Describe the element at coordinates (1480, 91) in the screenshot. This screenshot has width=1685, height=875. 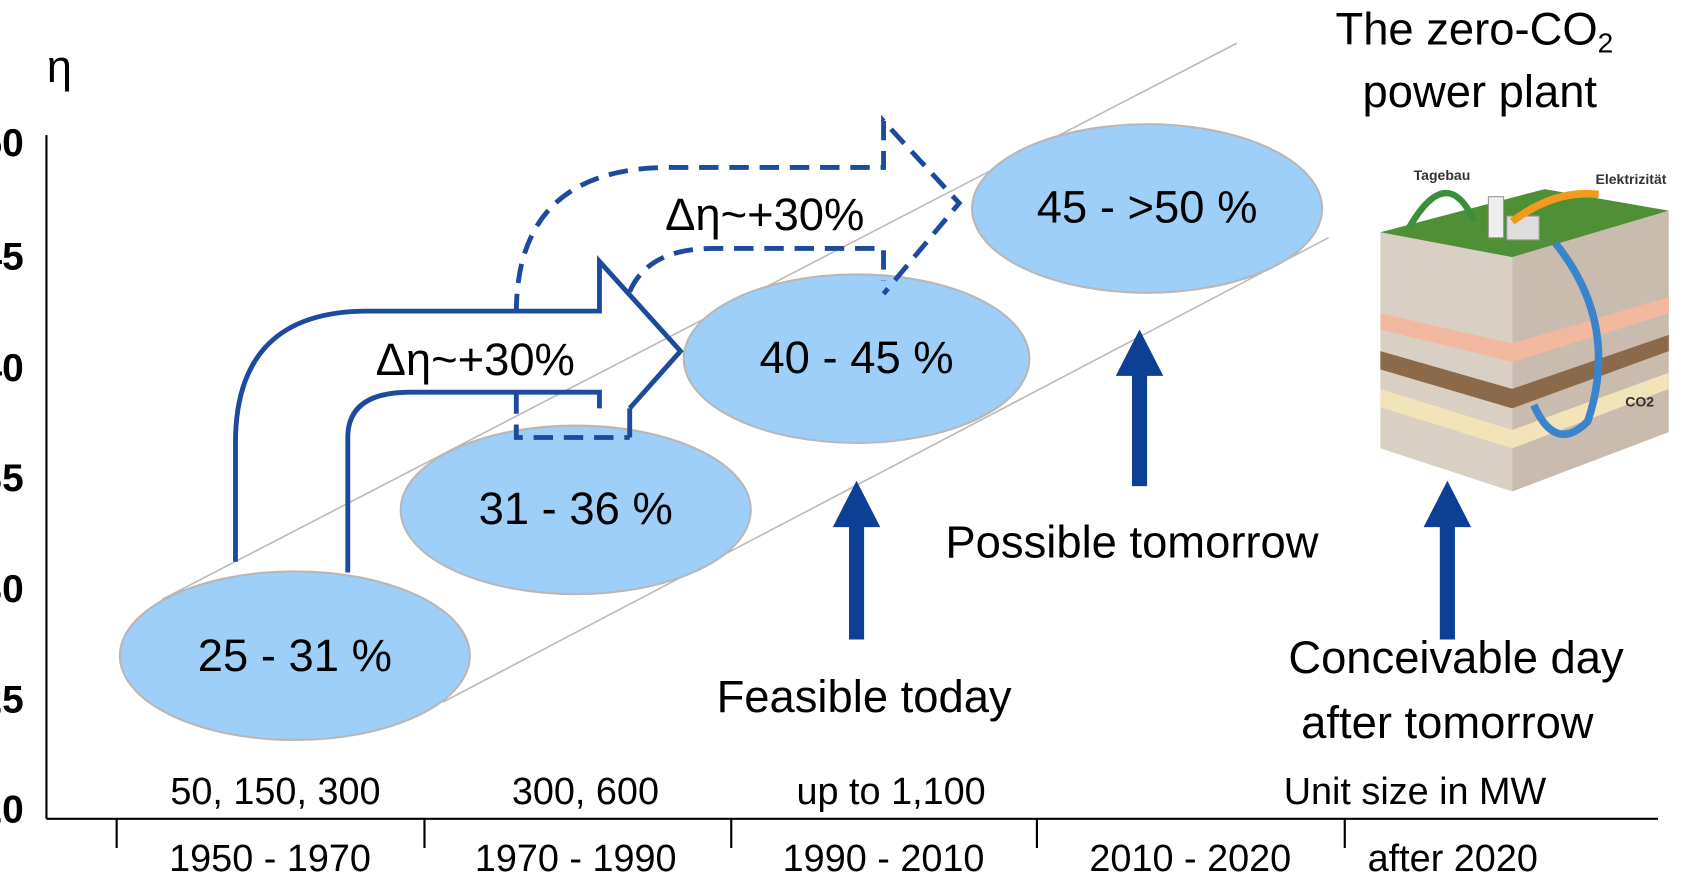
I see `title: power plant` at that location.